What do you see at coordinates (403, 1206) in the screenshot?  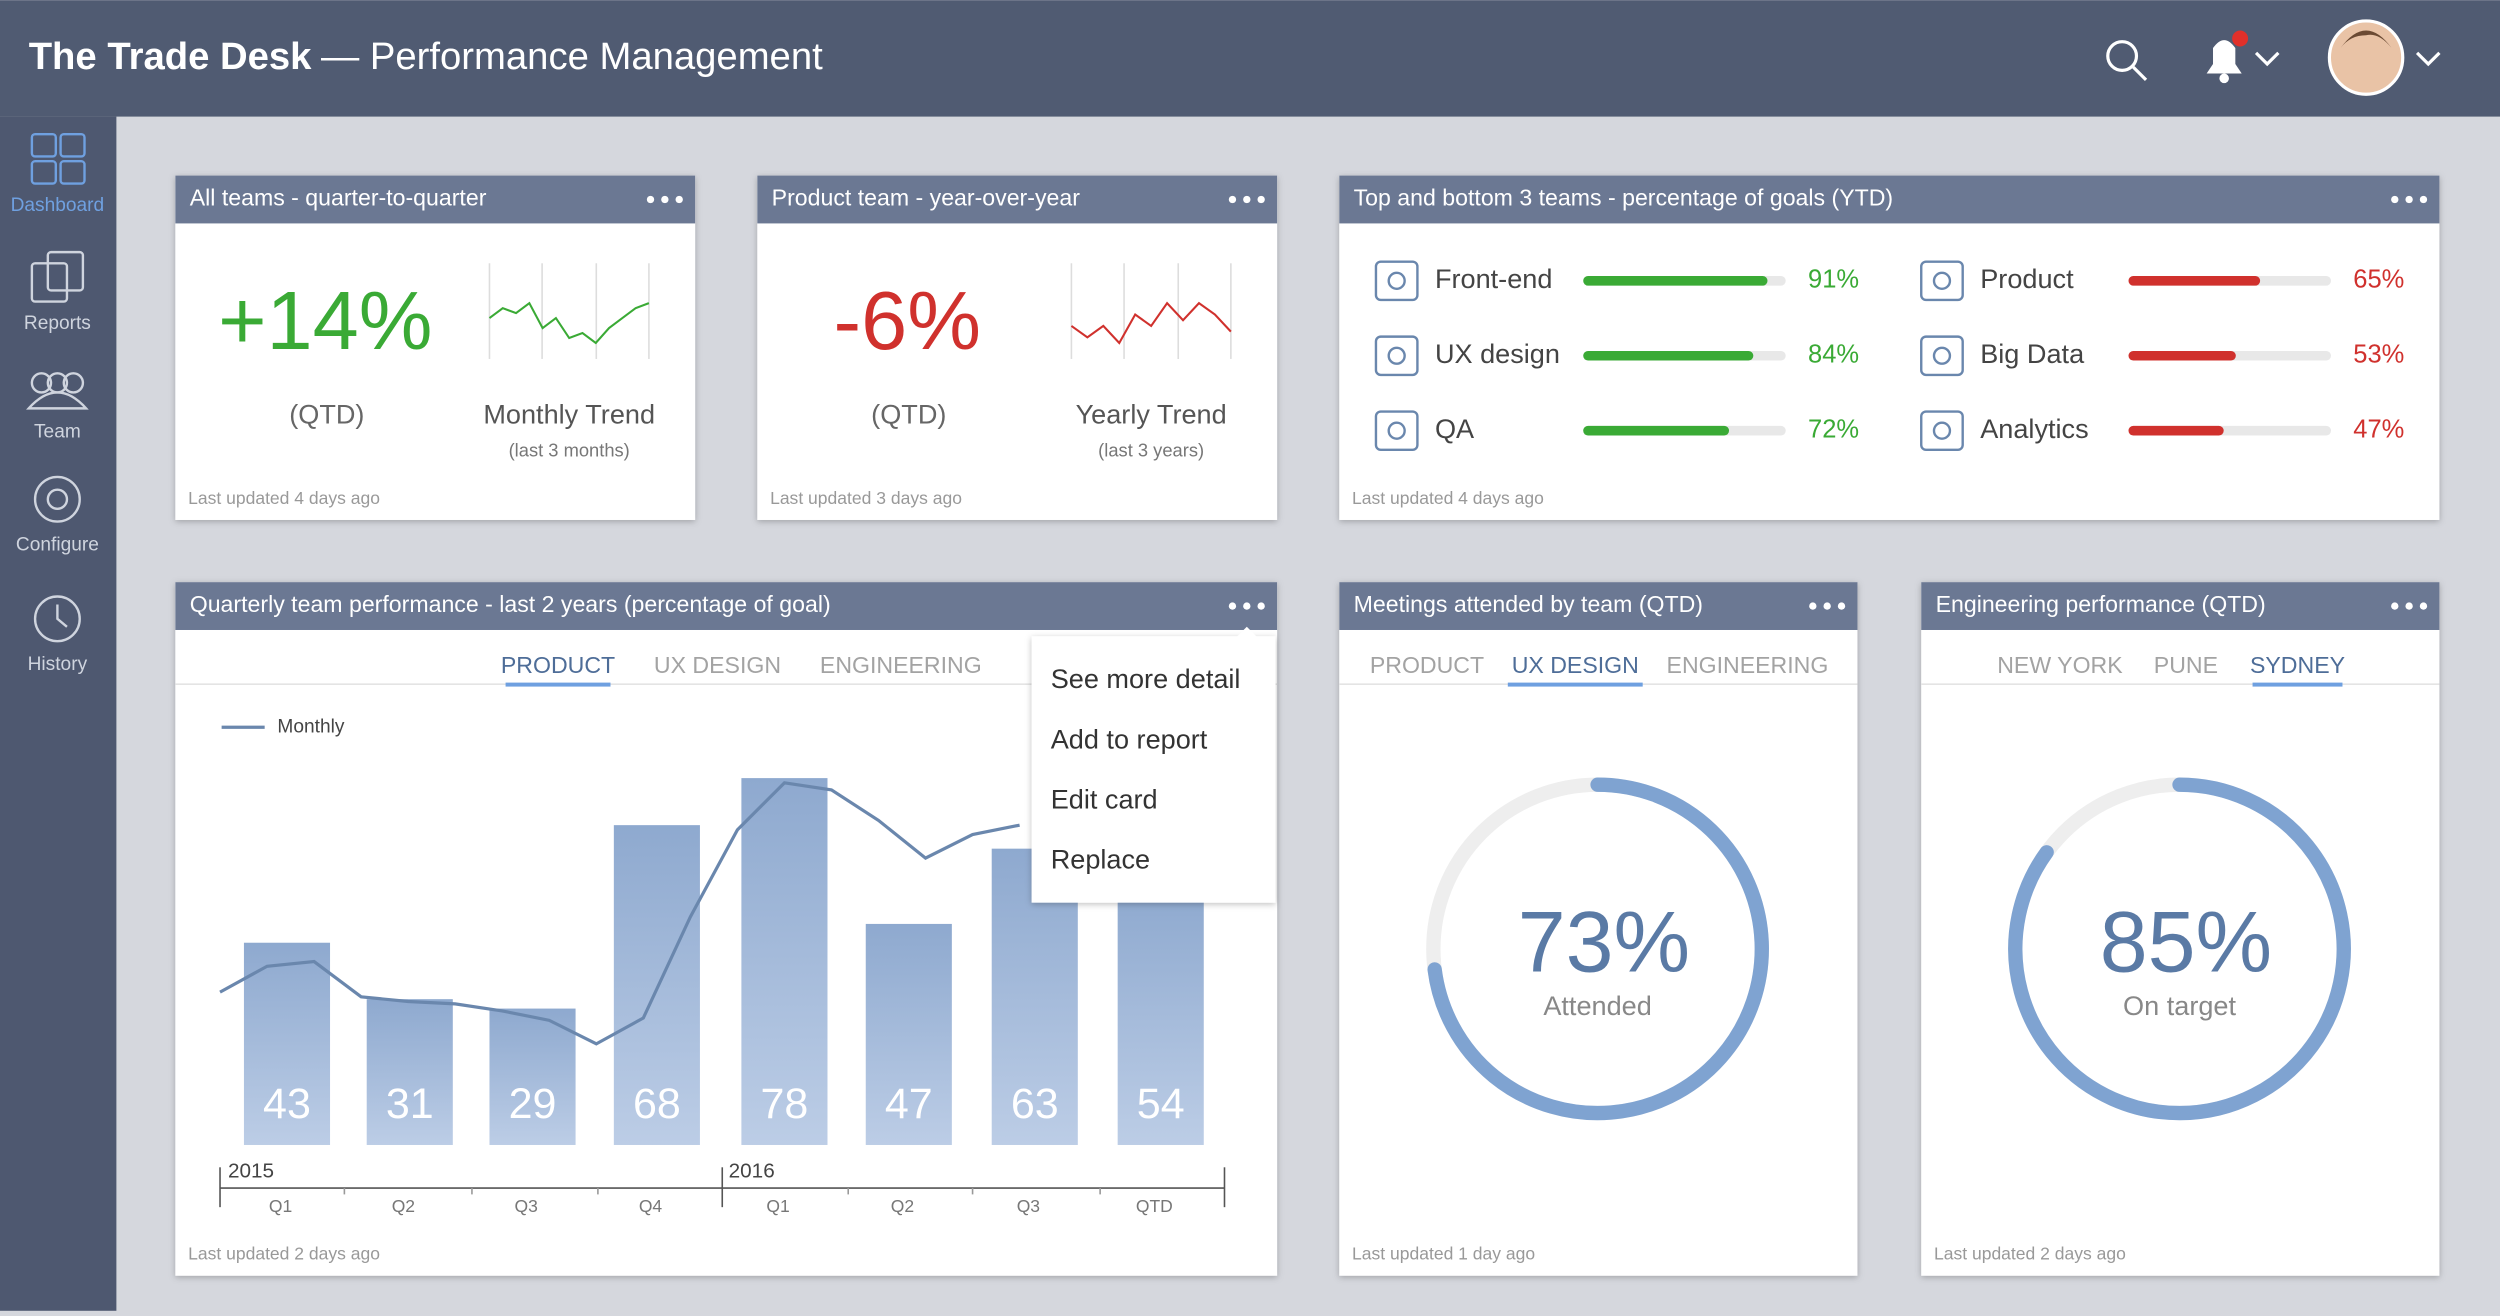 I see `x-tick-label: Q2` at bounding box center [403, 1206].